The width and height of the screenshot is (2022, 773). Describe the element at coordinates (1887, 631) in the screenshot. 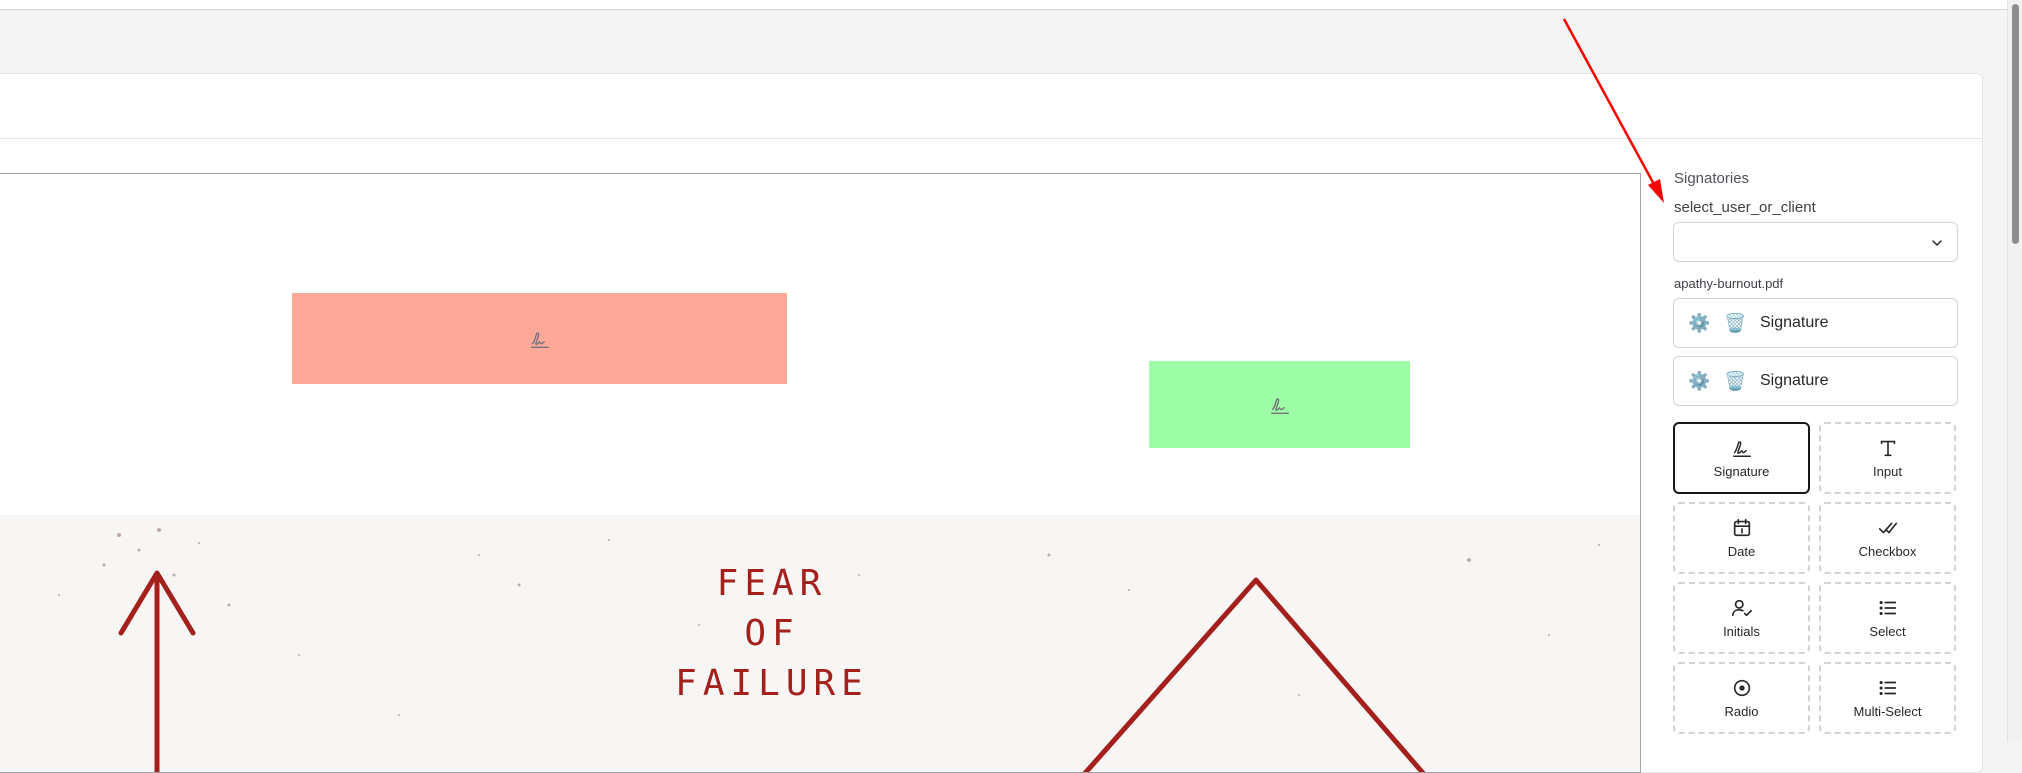

I see `tool-label: Select` at that location.